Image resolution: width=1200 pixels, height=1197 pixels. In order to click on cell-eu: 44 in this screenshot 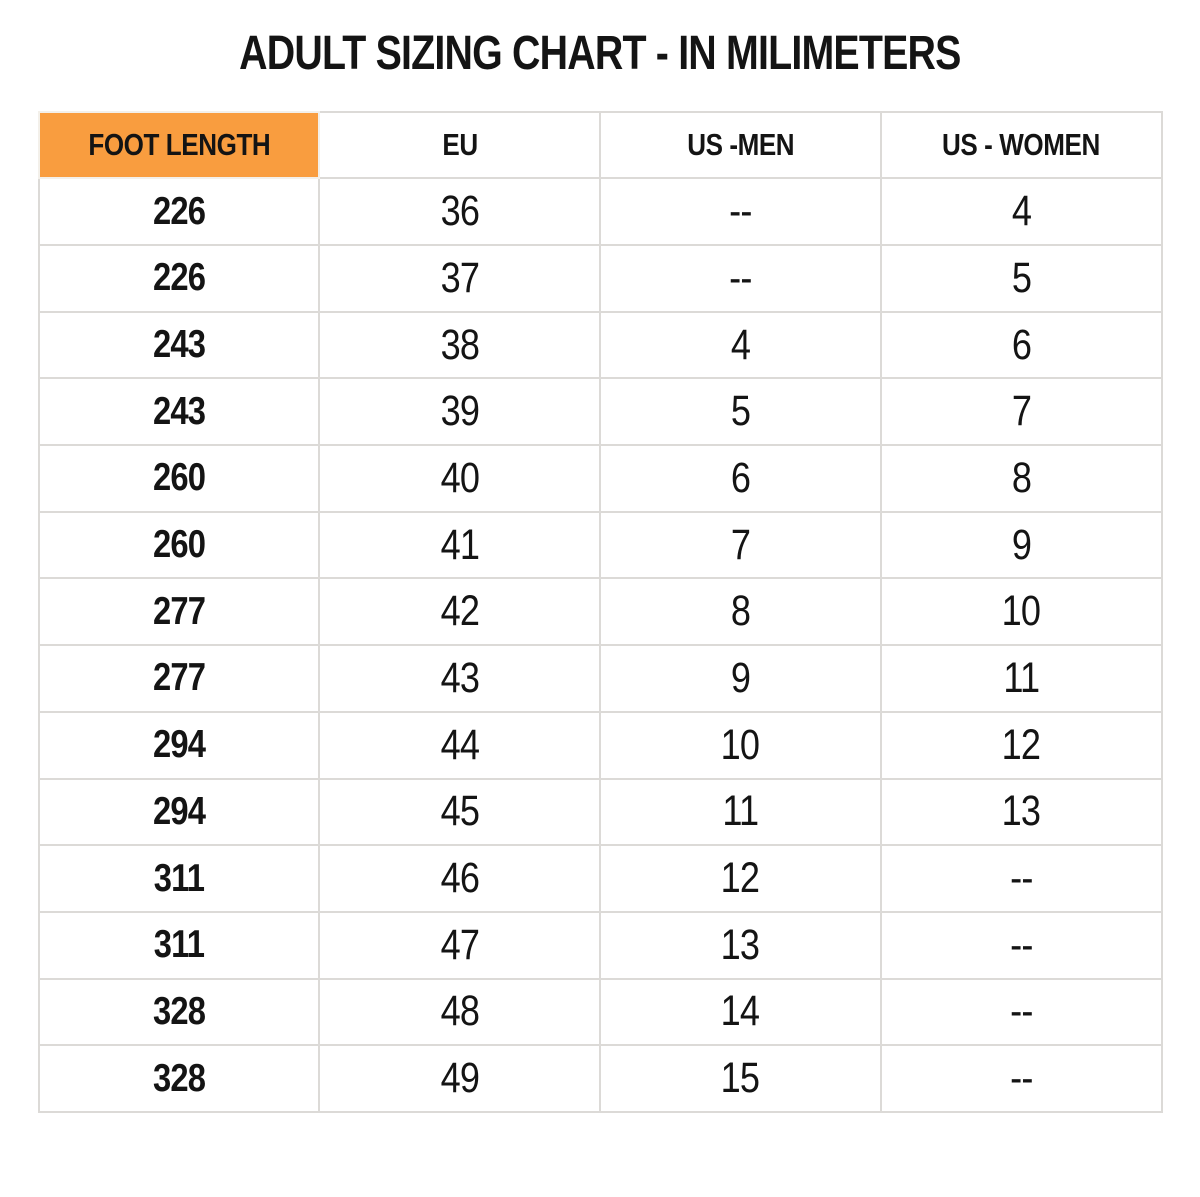, I will do `click(459, 745)`.